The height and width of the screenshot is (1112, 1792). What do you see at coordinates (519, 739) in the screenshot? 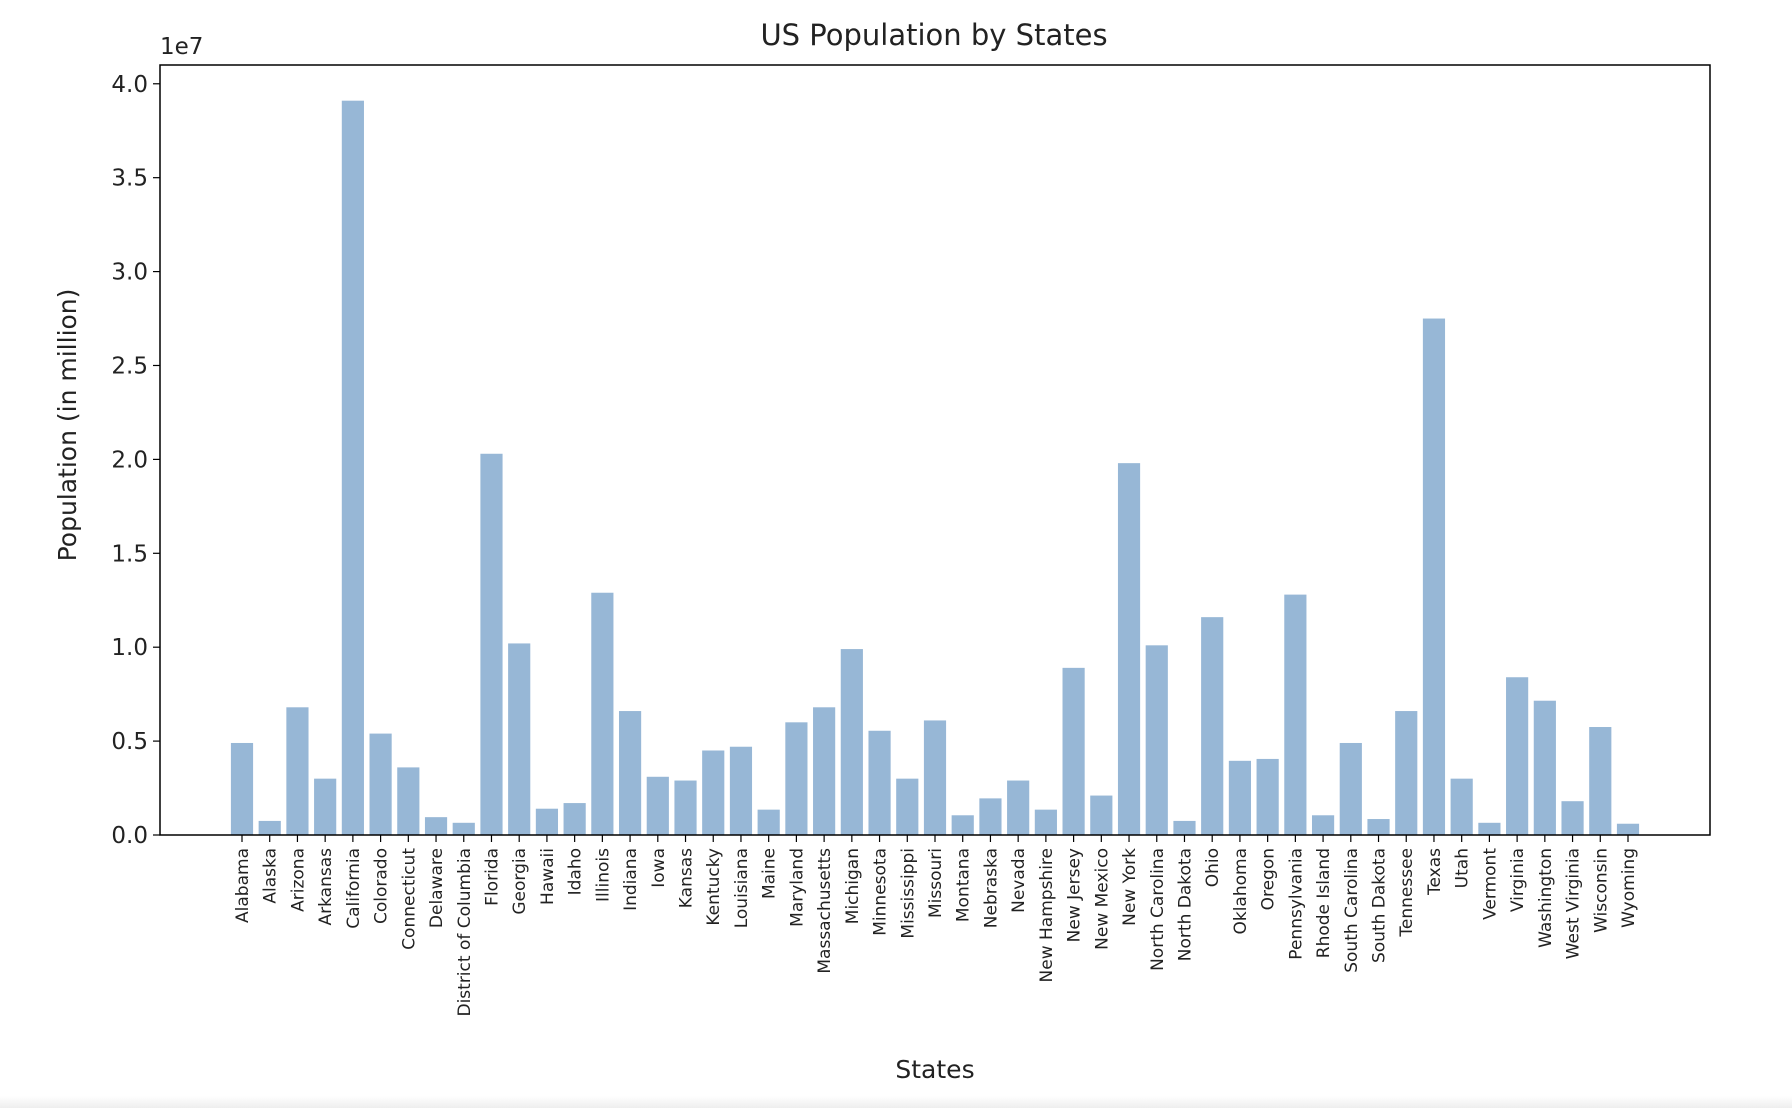
I see `bar-georgia` at bounding box center [519, 739].